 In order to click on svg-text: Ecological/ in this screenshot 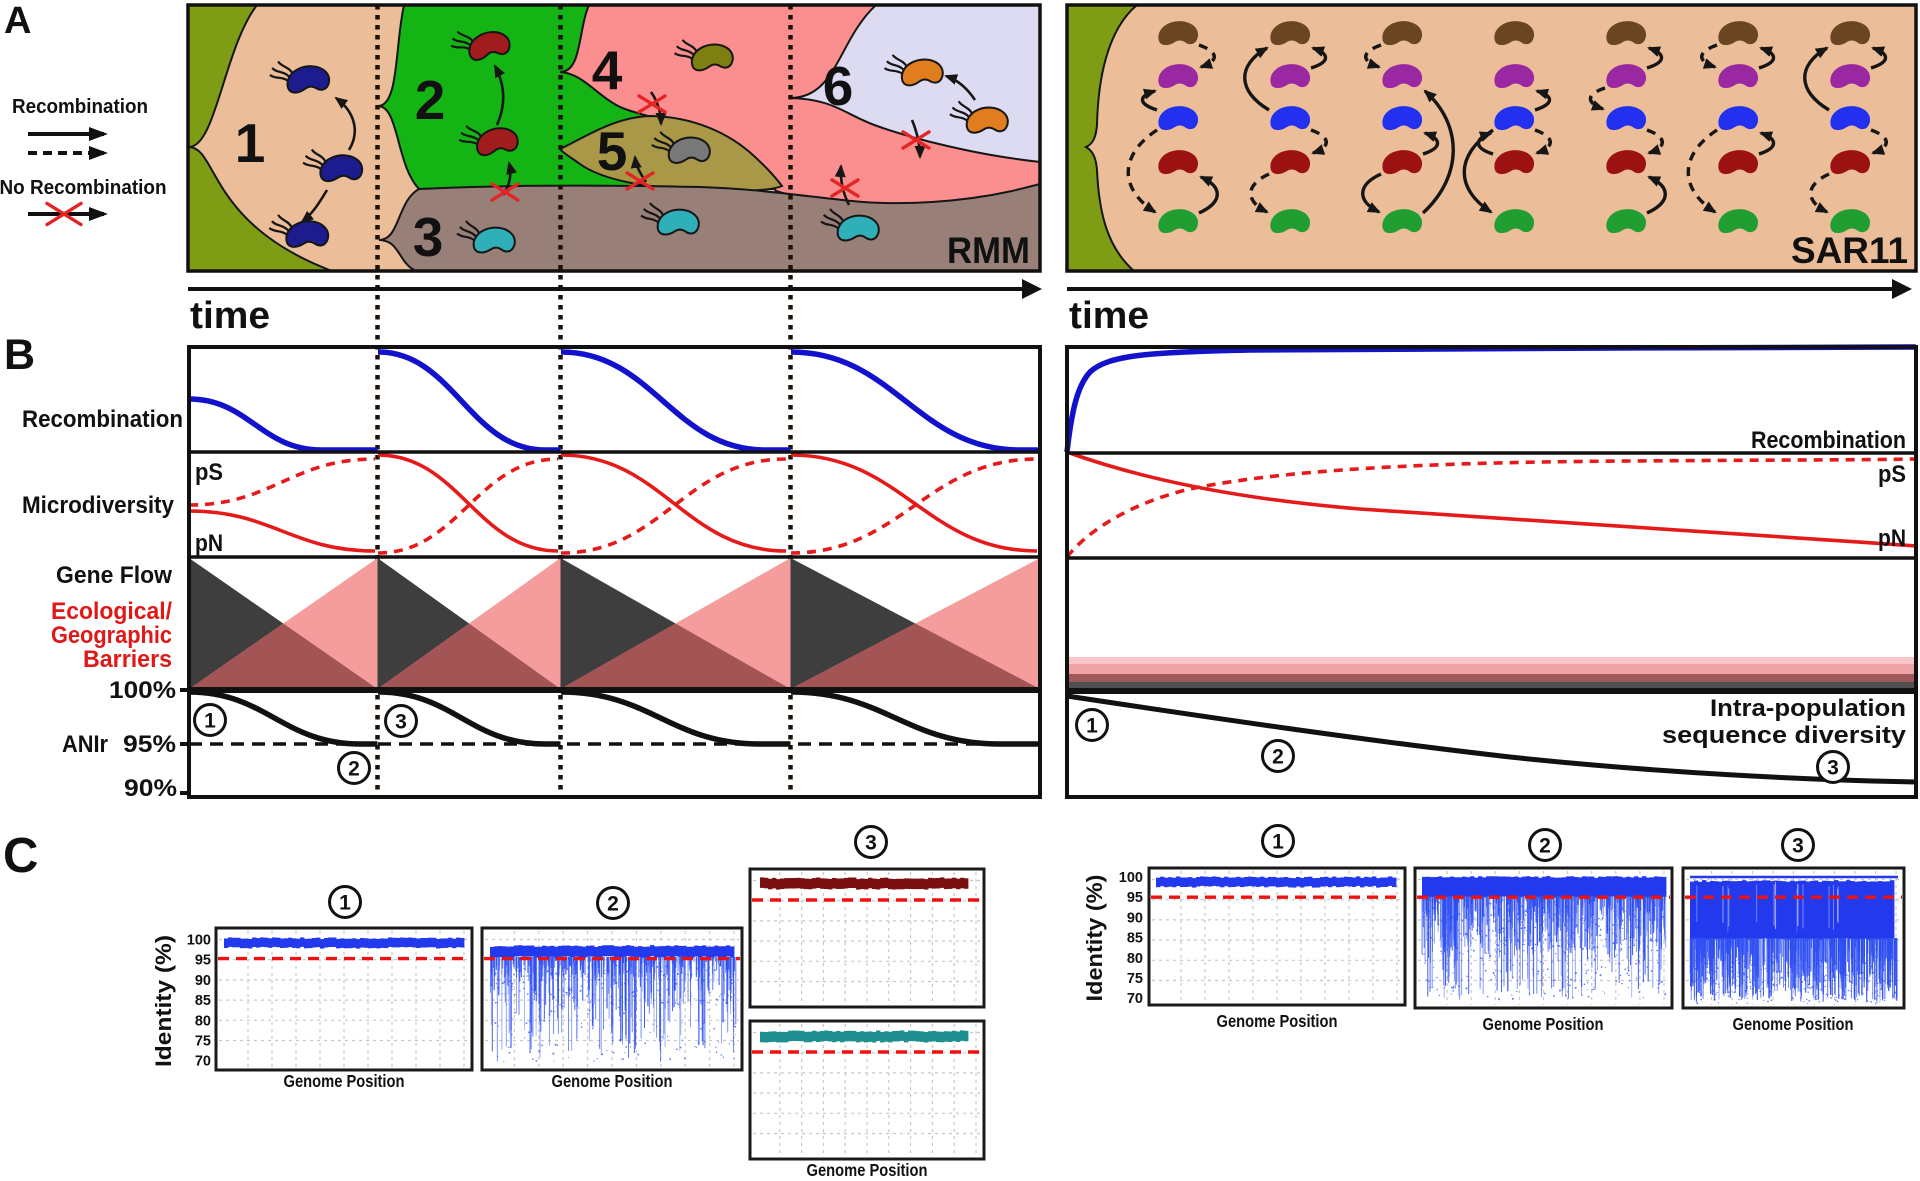, I will do `click(111, 611)`.